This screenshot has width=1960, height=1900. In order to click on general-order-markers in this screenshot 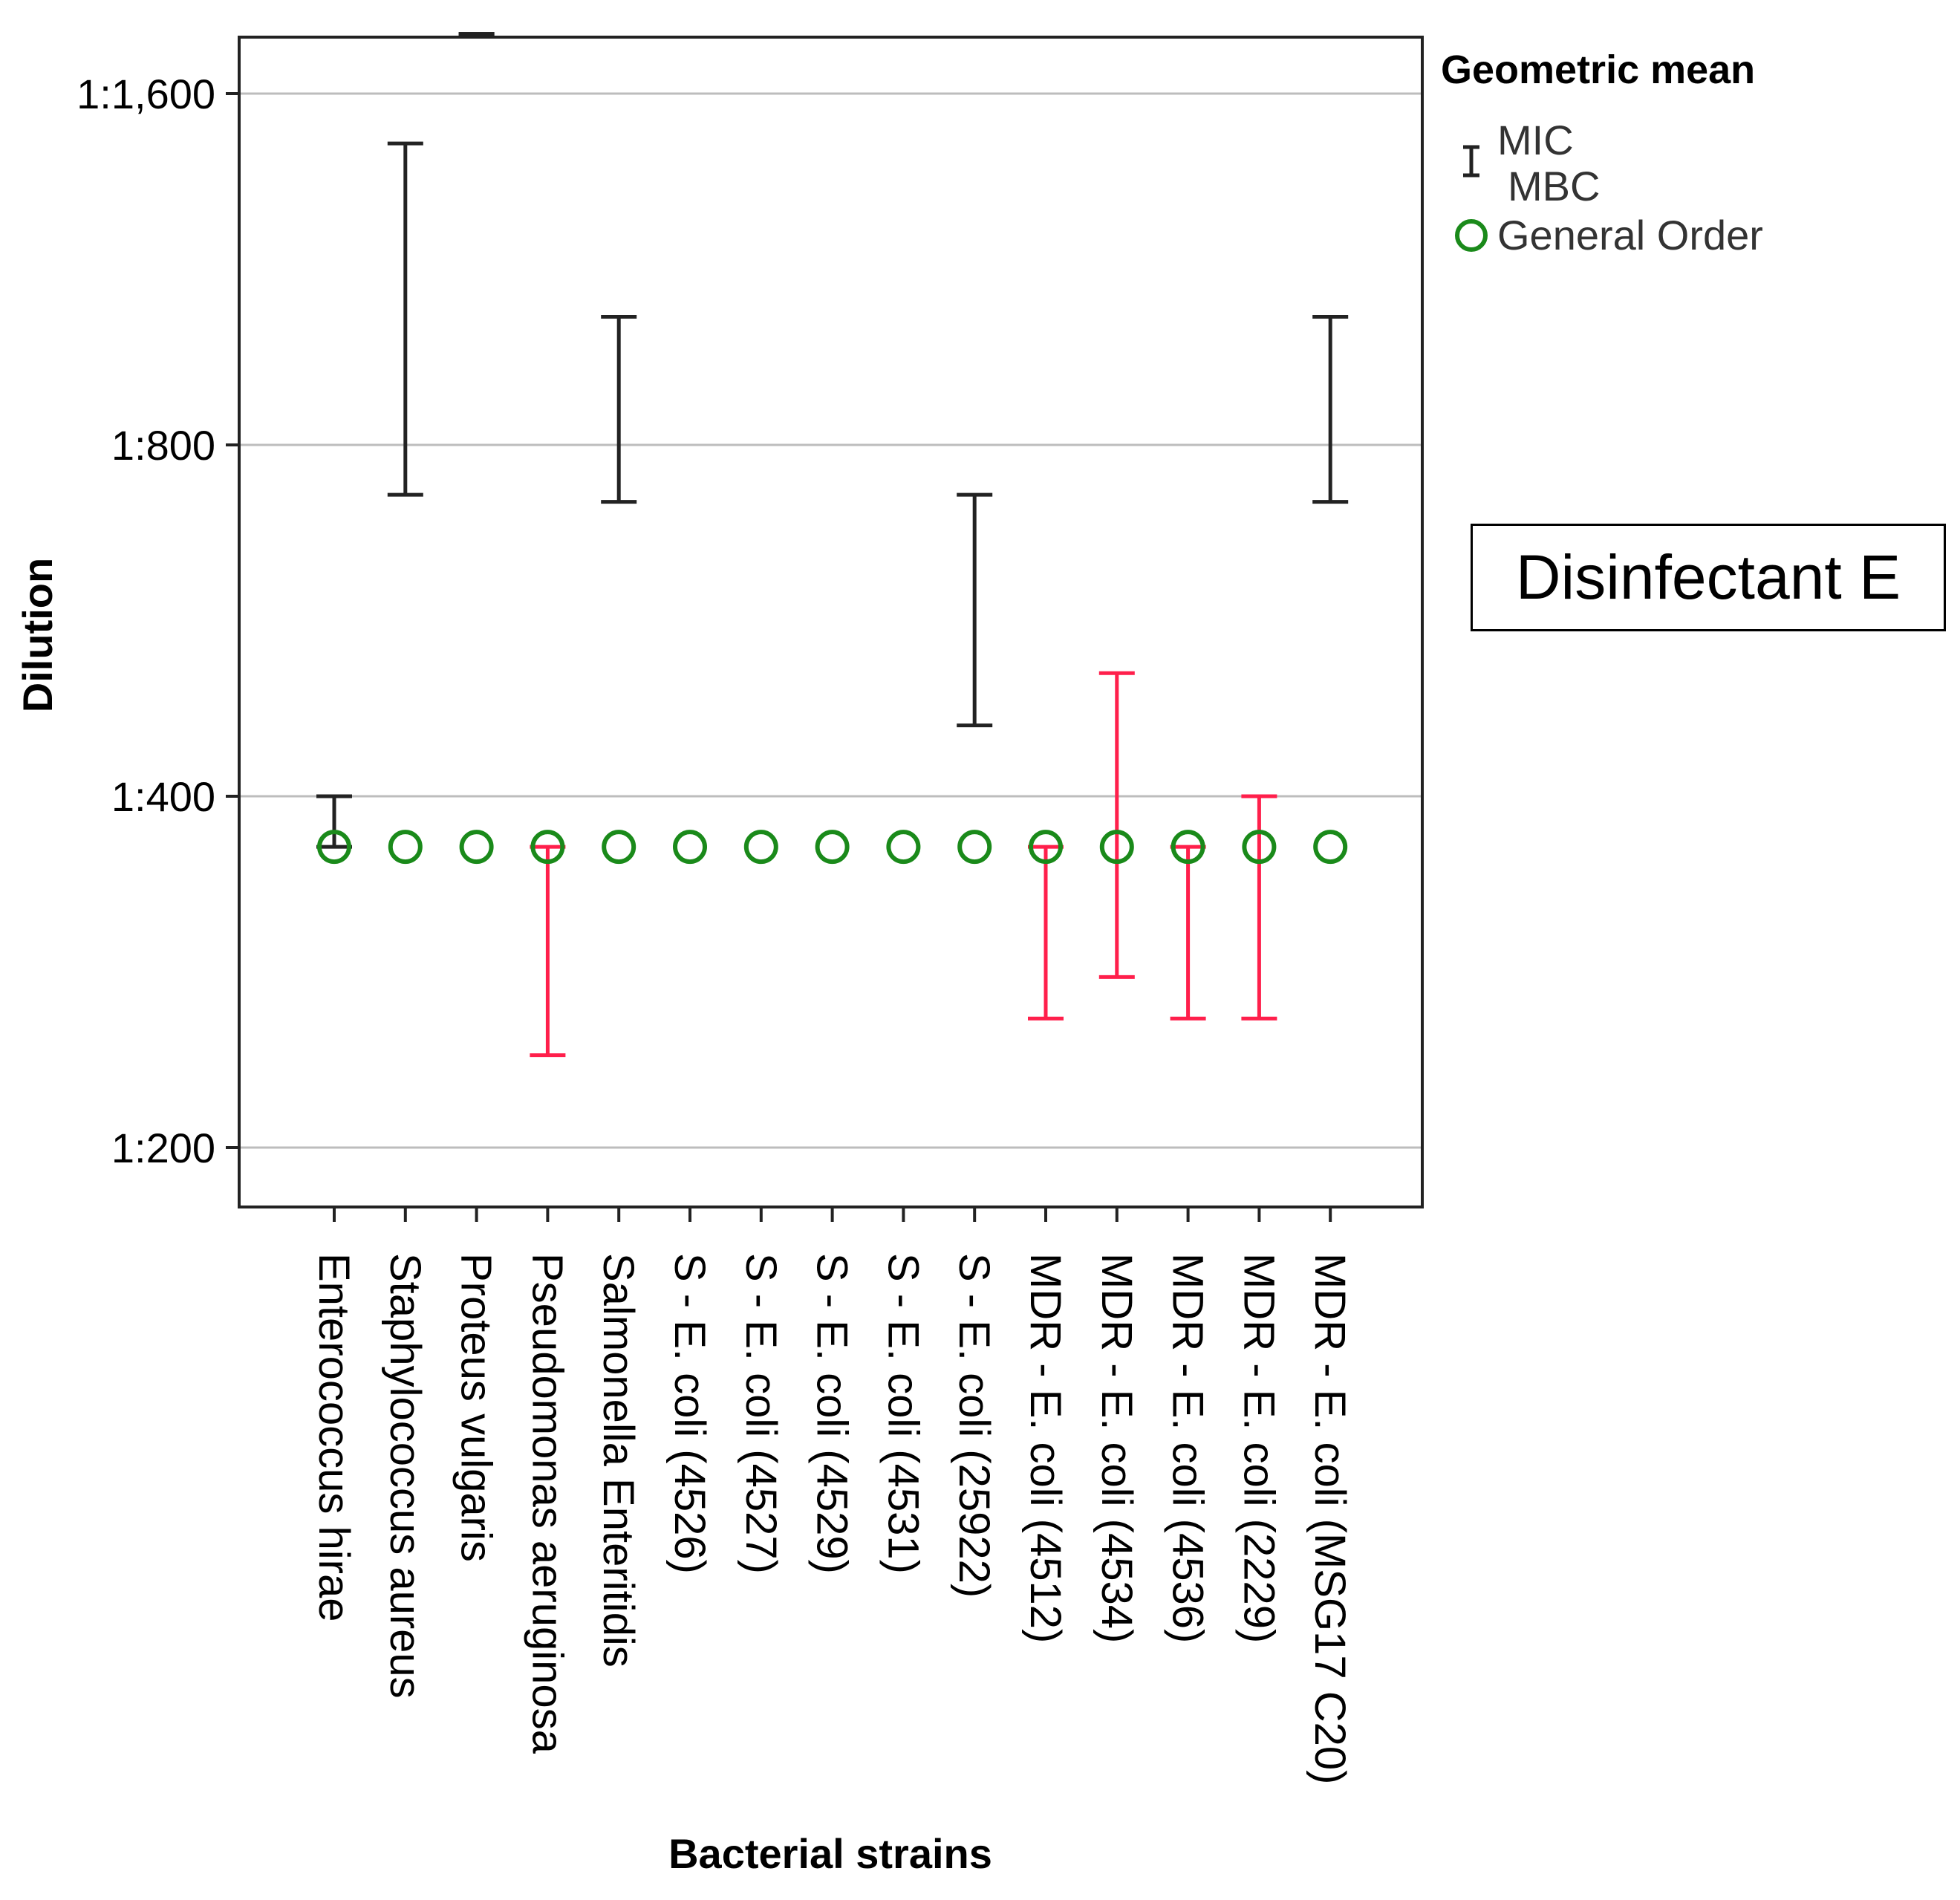, I will do `click(832, 847)`.